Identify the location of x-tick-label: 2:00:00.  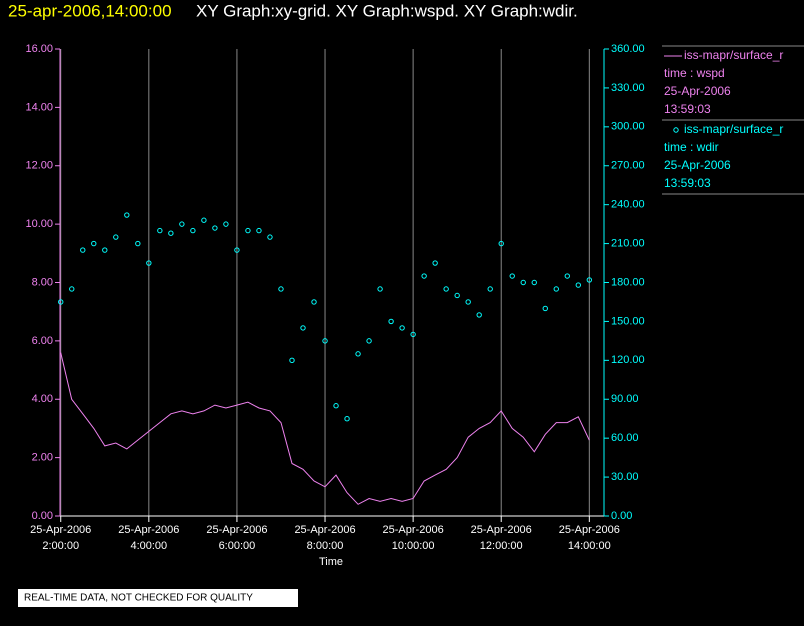
(60, 546).